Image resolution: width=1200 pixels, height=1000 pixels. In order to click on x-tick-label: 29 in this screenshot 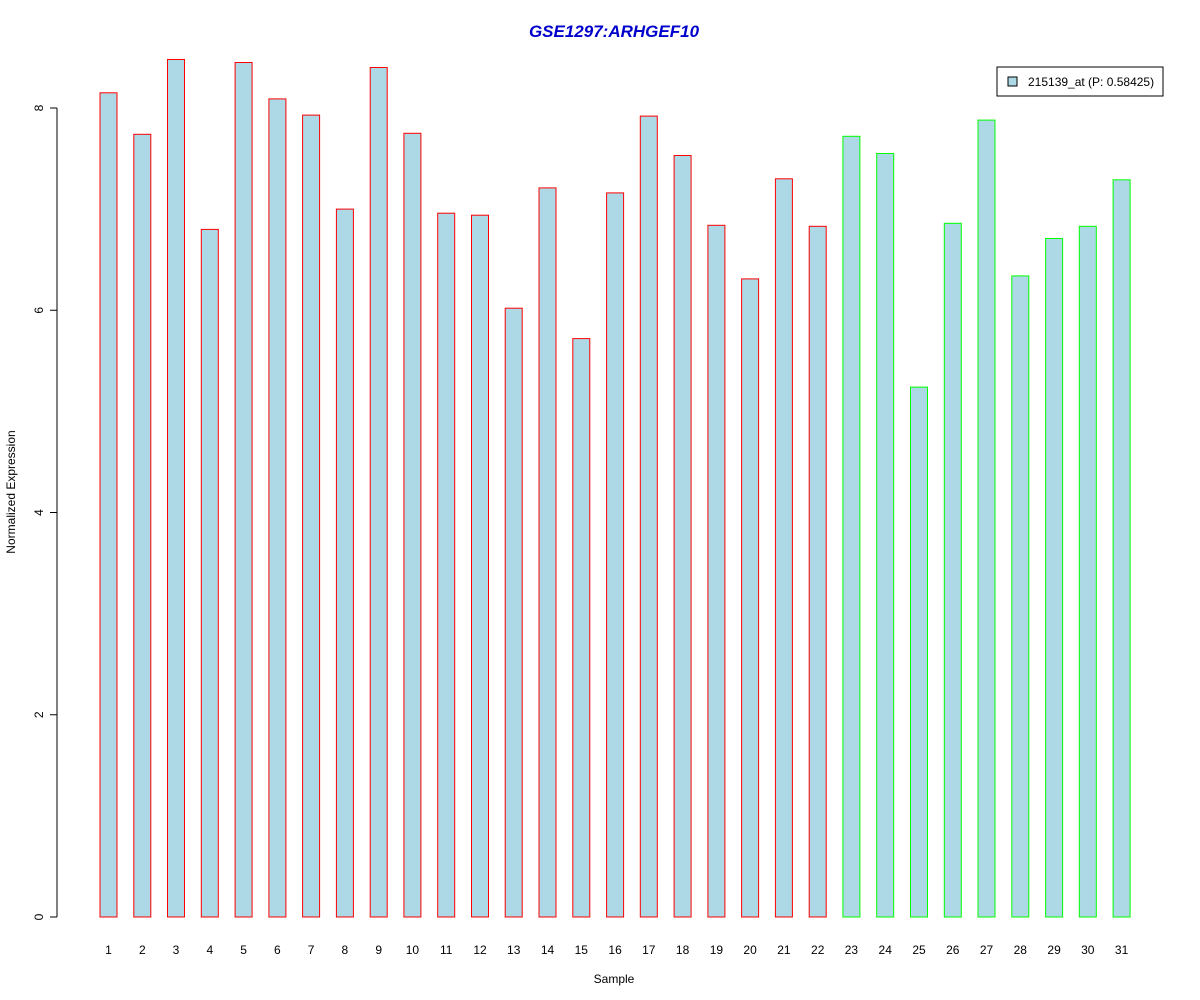, I will do `click(1054, 950)`.